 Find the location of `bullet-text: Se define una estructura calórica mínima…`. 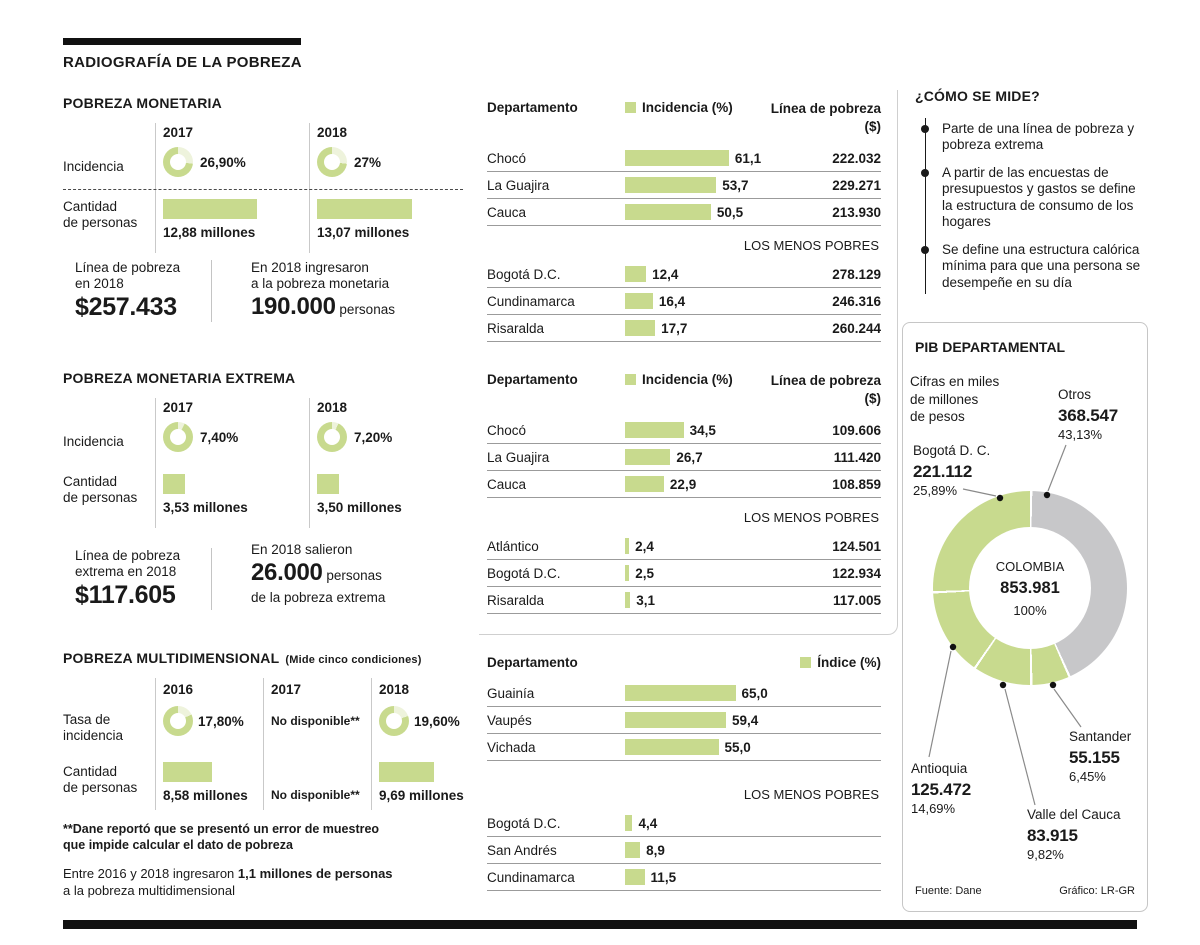

bullet-text: Se define una estructura calórica mínima… is located at coordinates (1041, 265).